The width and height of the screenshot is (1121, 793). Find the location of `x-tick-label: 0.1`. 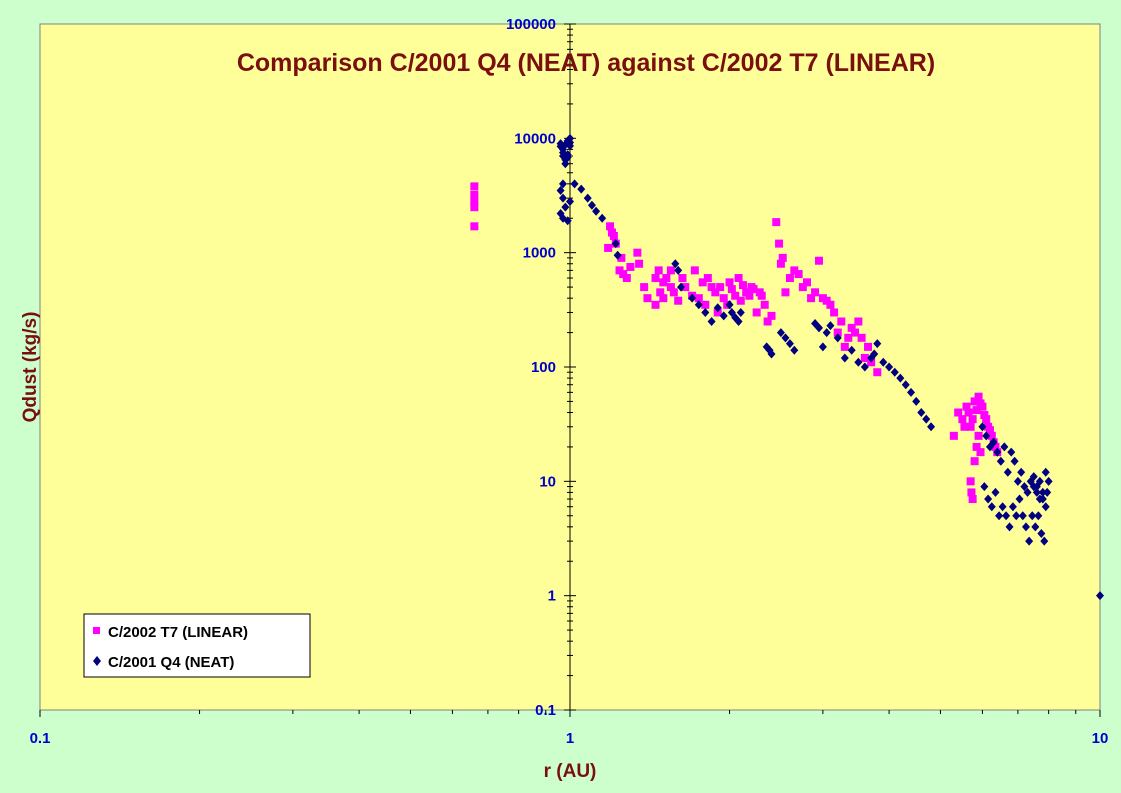

x-tick-label: 0.1 is located at coordinates (40, 738).